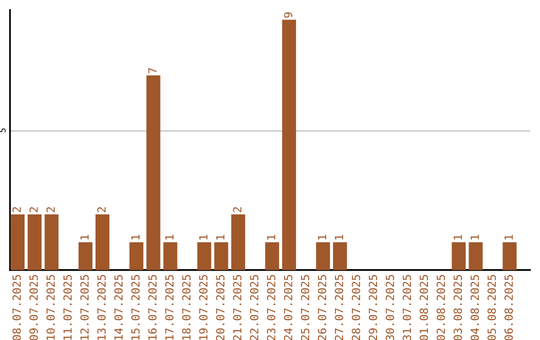 This screenshot has height=340, width=540. What do you see at coordinates (458, 307) in the screenshot?
I see `x-tick-label: 03.08.2025` at bounding box center [458, 307].